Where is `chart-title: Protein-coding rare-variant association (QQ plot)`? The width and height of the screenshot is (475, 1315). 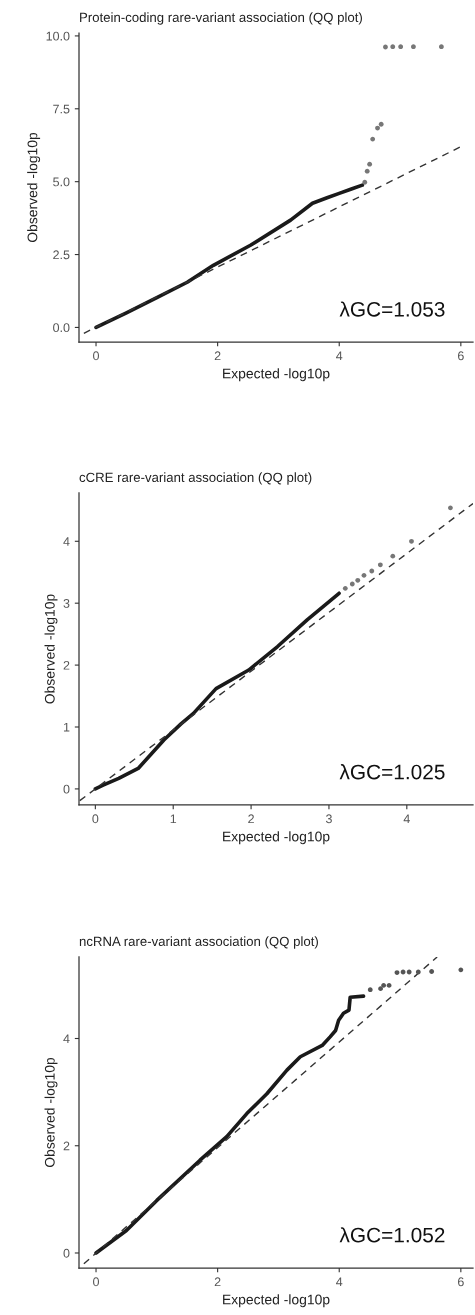 chart-title: Protein-coding rare-variant association (QQ plot) is located at coordinates (221, 18).